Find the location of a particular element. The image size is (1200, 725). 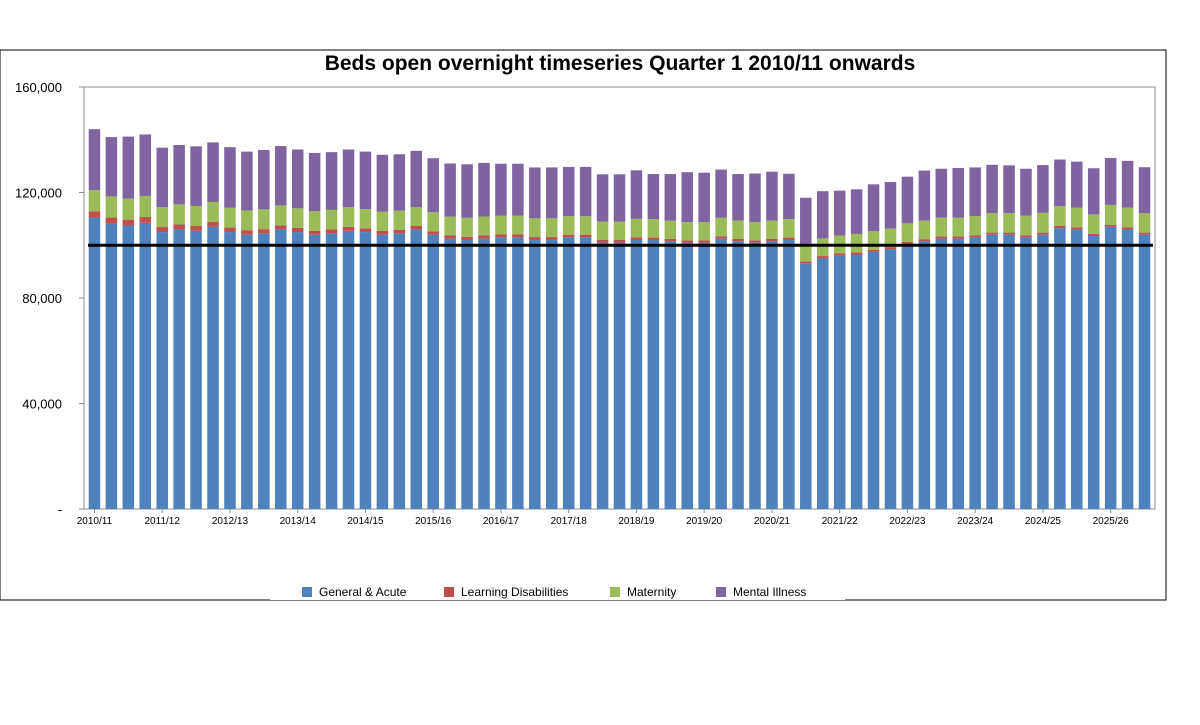

legend-label: Learning Disabilities is located at coordinates (514, 592).